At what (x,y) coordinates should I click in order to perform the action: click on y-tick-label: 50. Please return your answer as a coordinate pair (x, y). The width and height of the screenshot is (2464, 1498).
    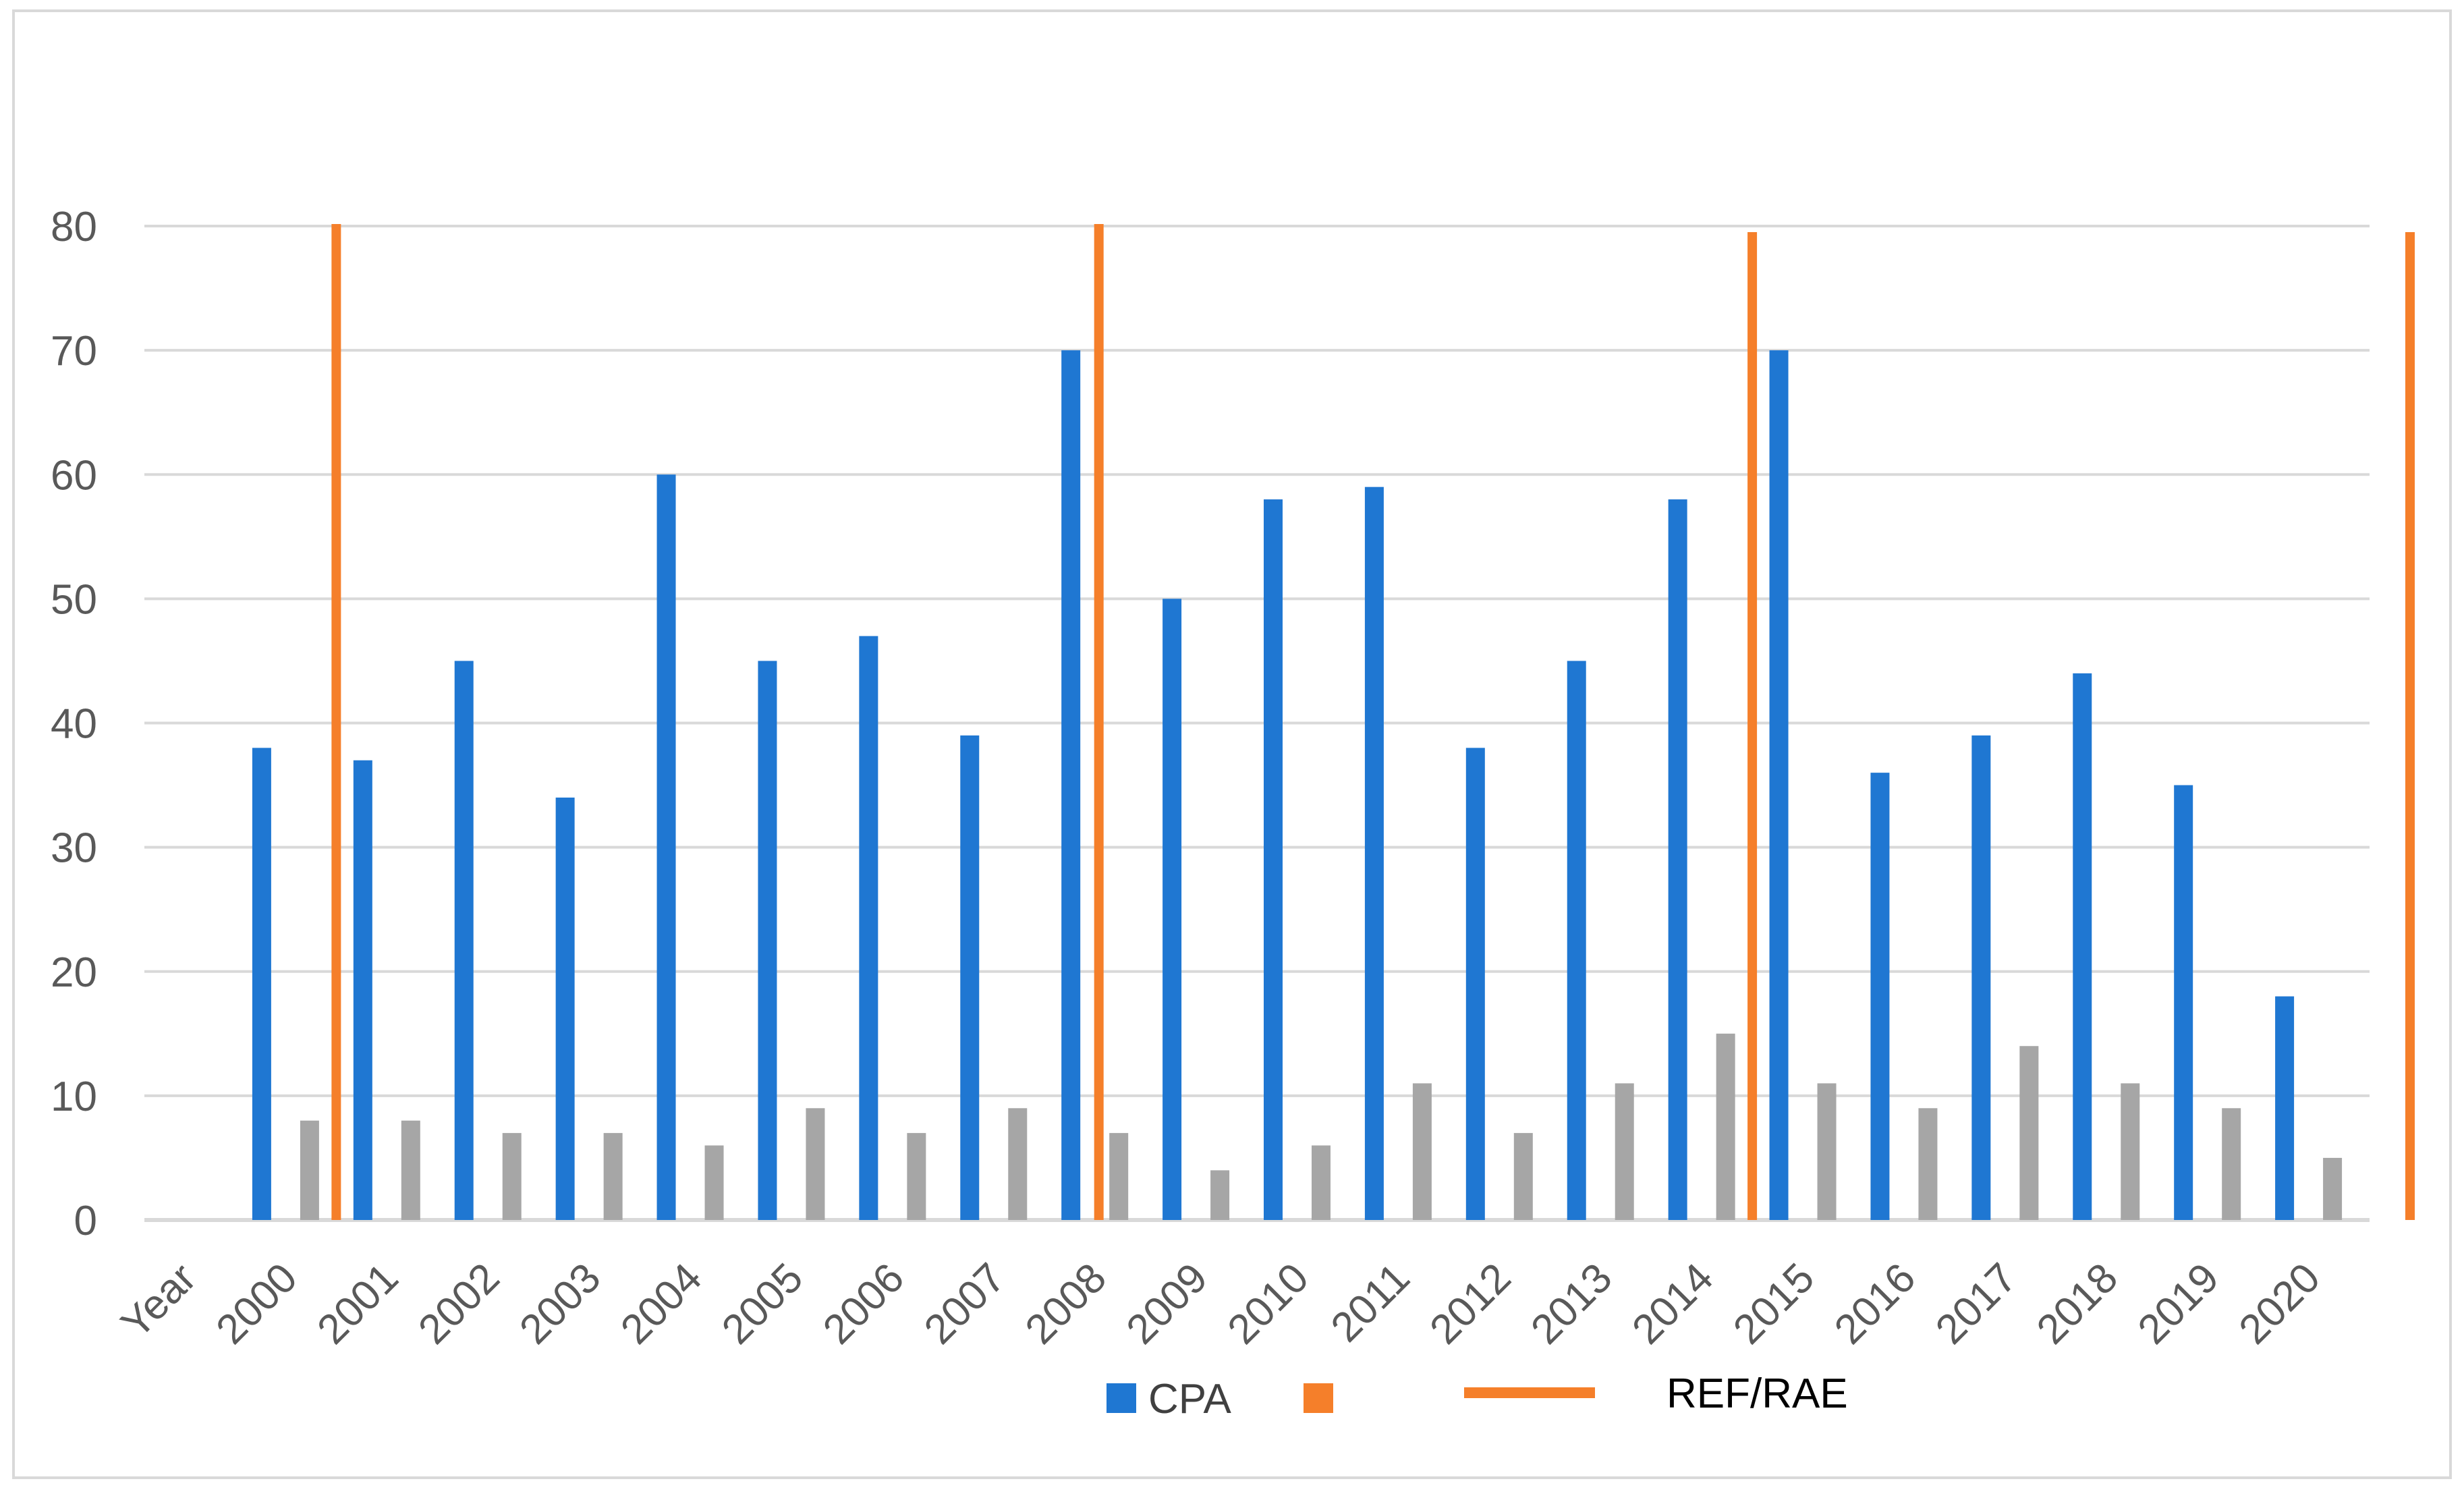
    Looking at the image, I should click on (74, 599).